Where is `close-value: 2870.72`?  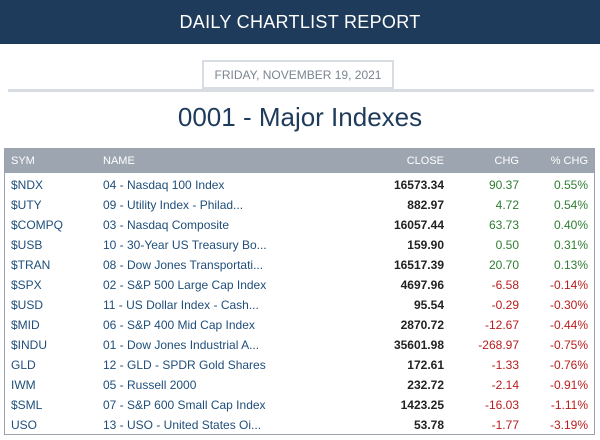 close-value: 2870.72 is located at coordinates (422, 325).